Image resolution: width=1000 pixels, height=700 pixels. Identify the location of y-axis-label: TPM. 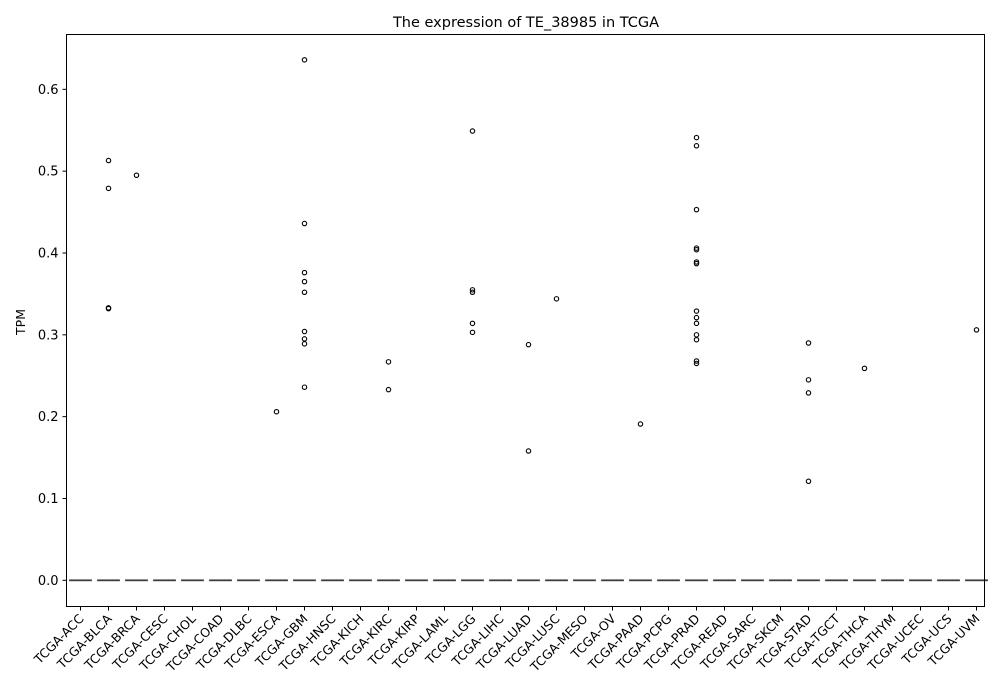
(20, 322).